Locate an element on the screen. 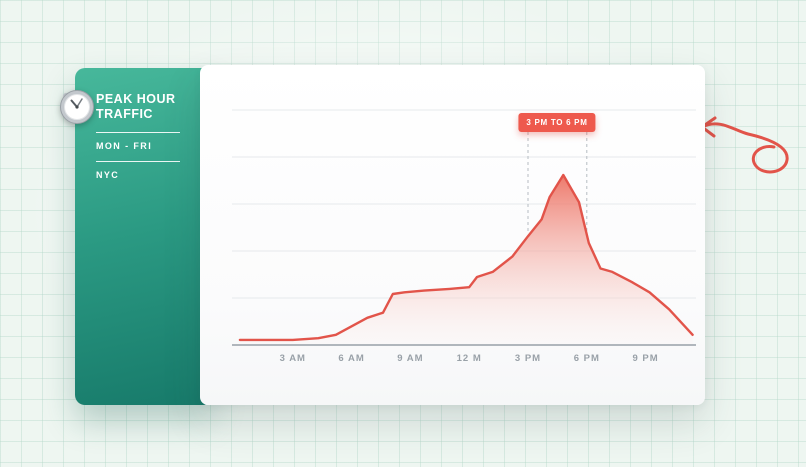 This screenshot has width=806, height=467. location-label: NYC is located at coordinates (108, 175).